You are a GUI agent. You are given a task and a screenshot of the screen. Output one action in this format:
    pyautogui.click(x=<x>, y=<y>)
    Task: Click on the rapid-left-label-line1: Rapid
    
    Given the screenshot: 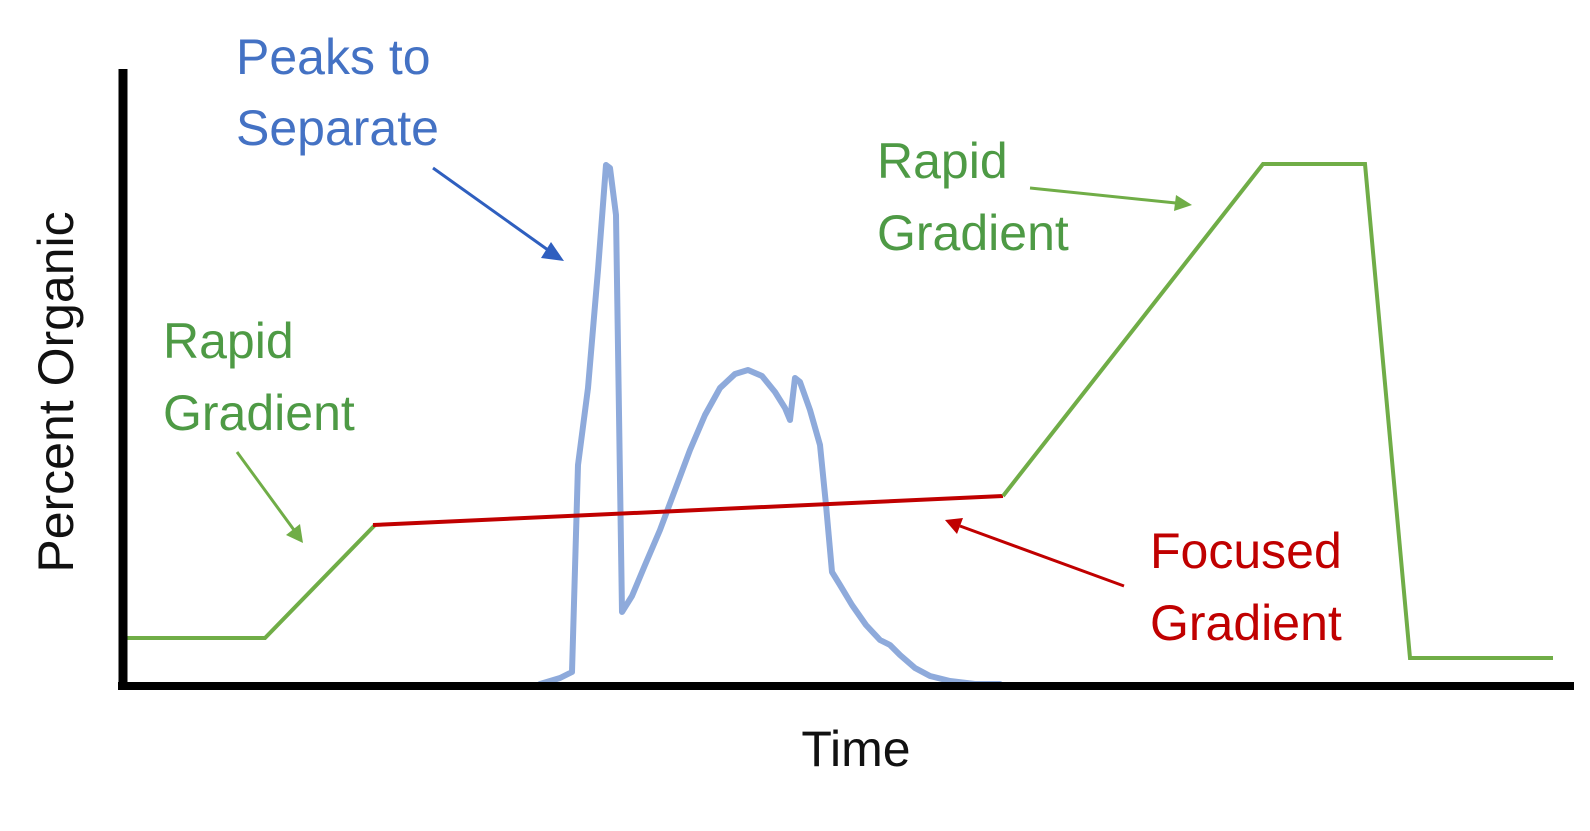 What is the action you would take?
    pyautogui.click(x=228, y=341)
    